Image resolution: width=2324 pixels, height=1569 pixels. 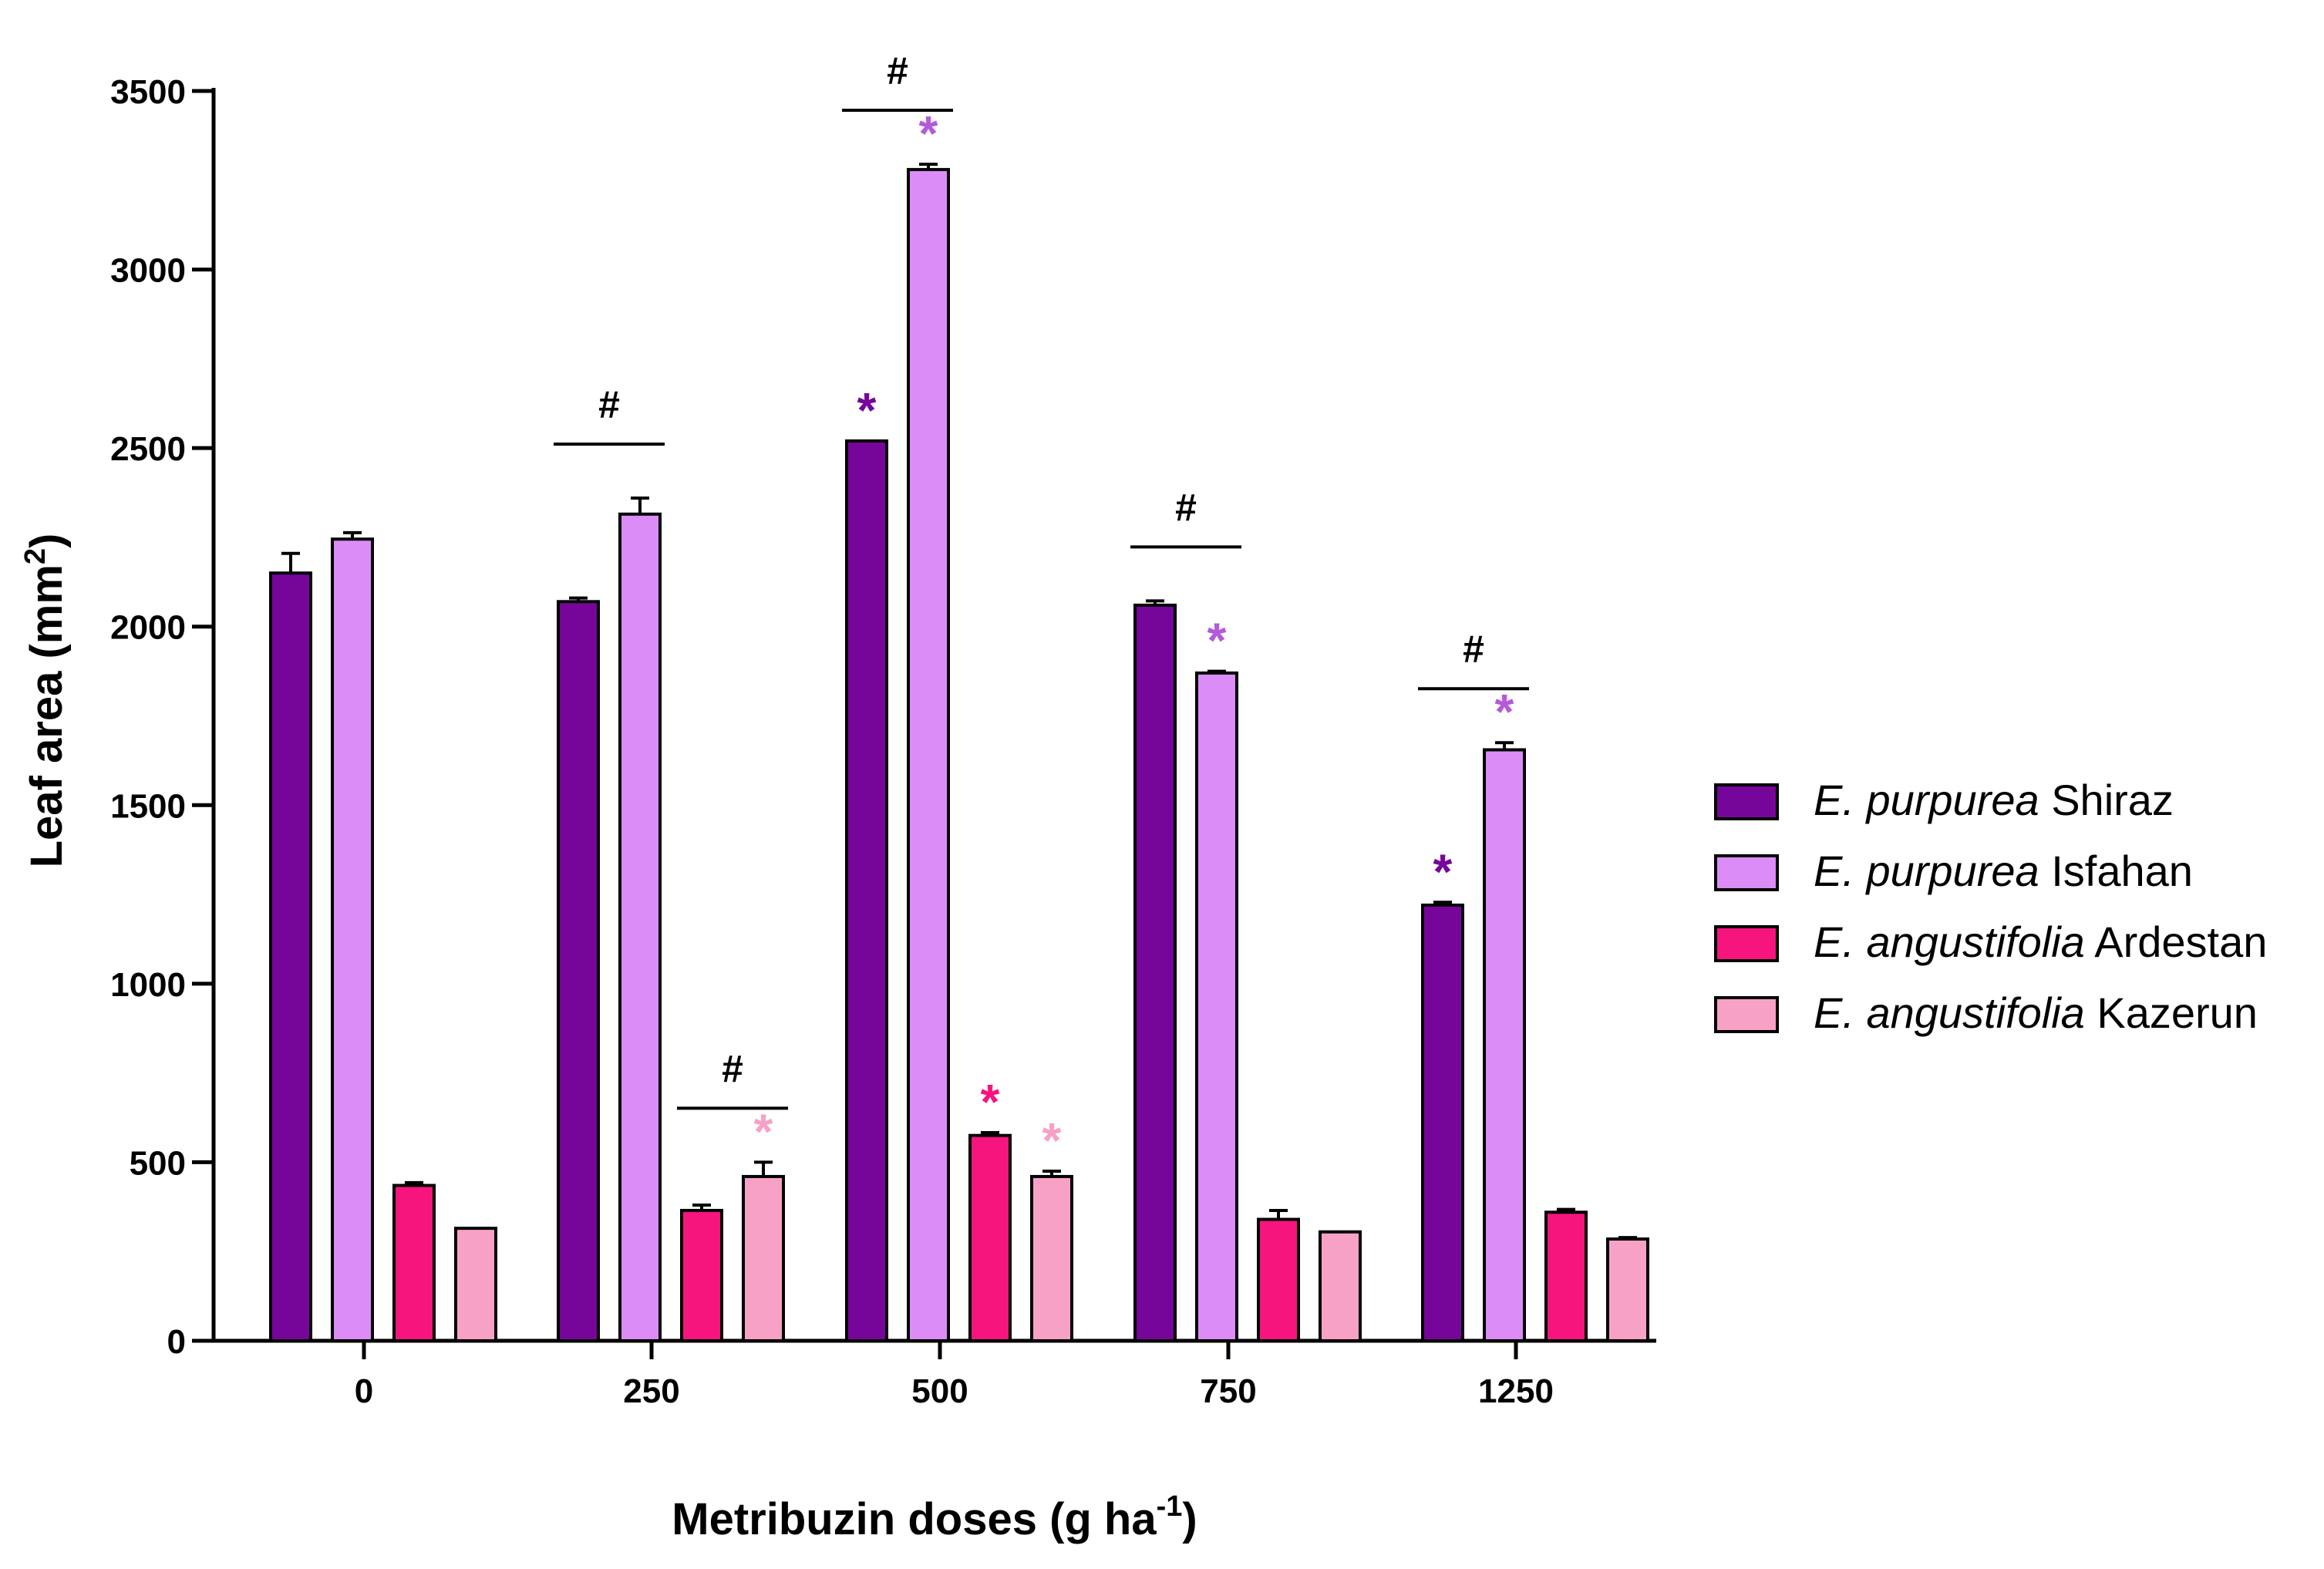 I want to click on x-tick-label: 750, so click(x=1228, y=1391).